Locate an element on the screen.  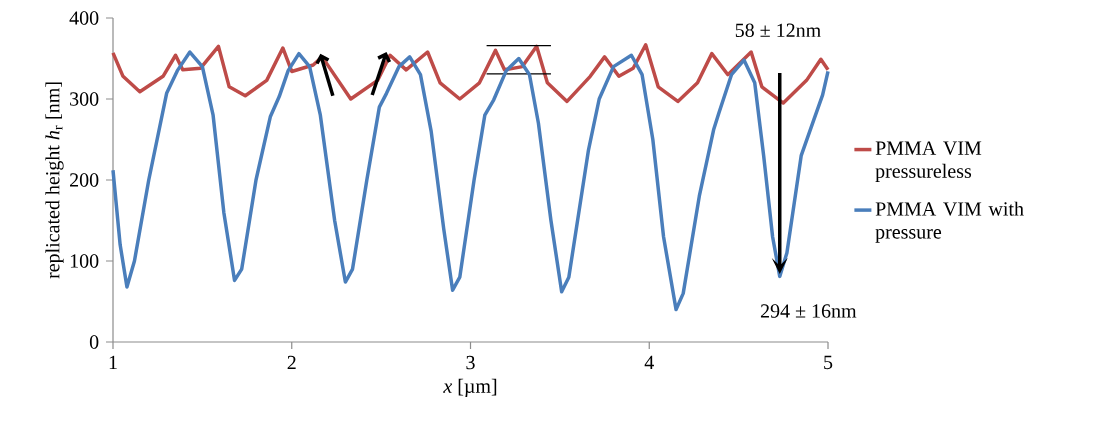
y-tick-label: 300 is located at coordinates (84, 99).